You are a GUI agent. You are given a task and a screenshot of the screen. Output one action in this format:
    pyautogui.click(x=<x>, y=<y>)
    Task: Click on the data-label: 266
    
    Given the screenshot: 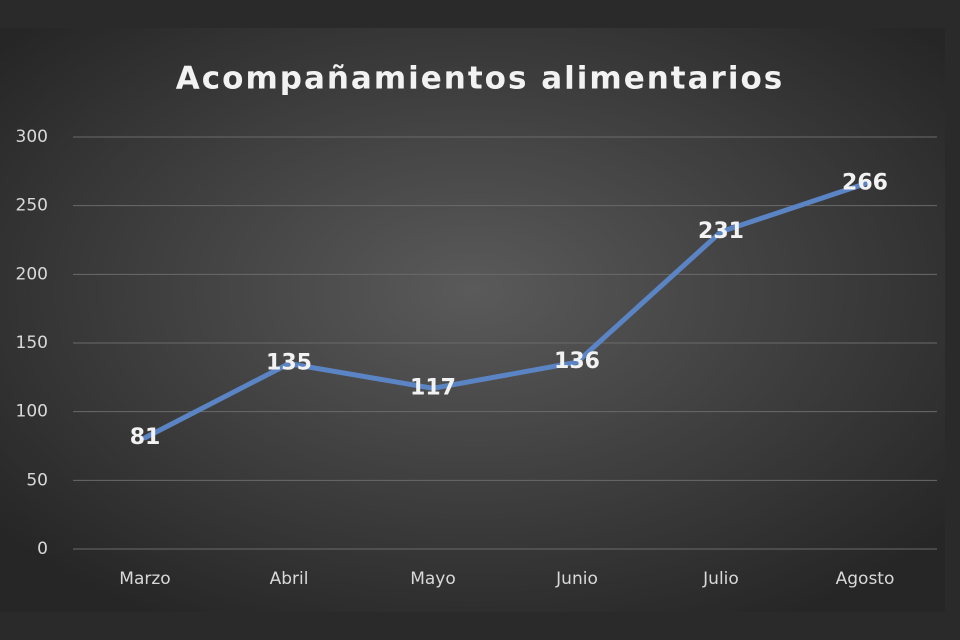 What is the action you would take?
    pyautogui.click(x=865, y=183)
    